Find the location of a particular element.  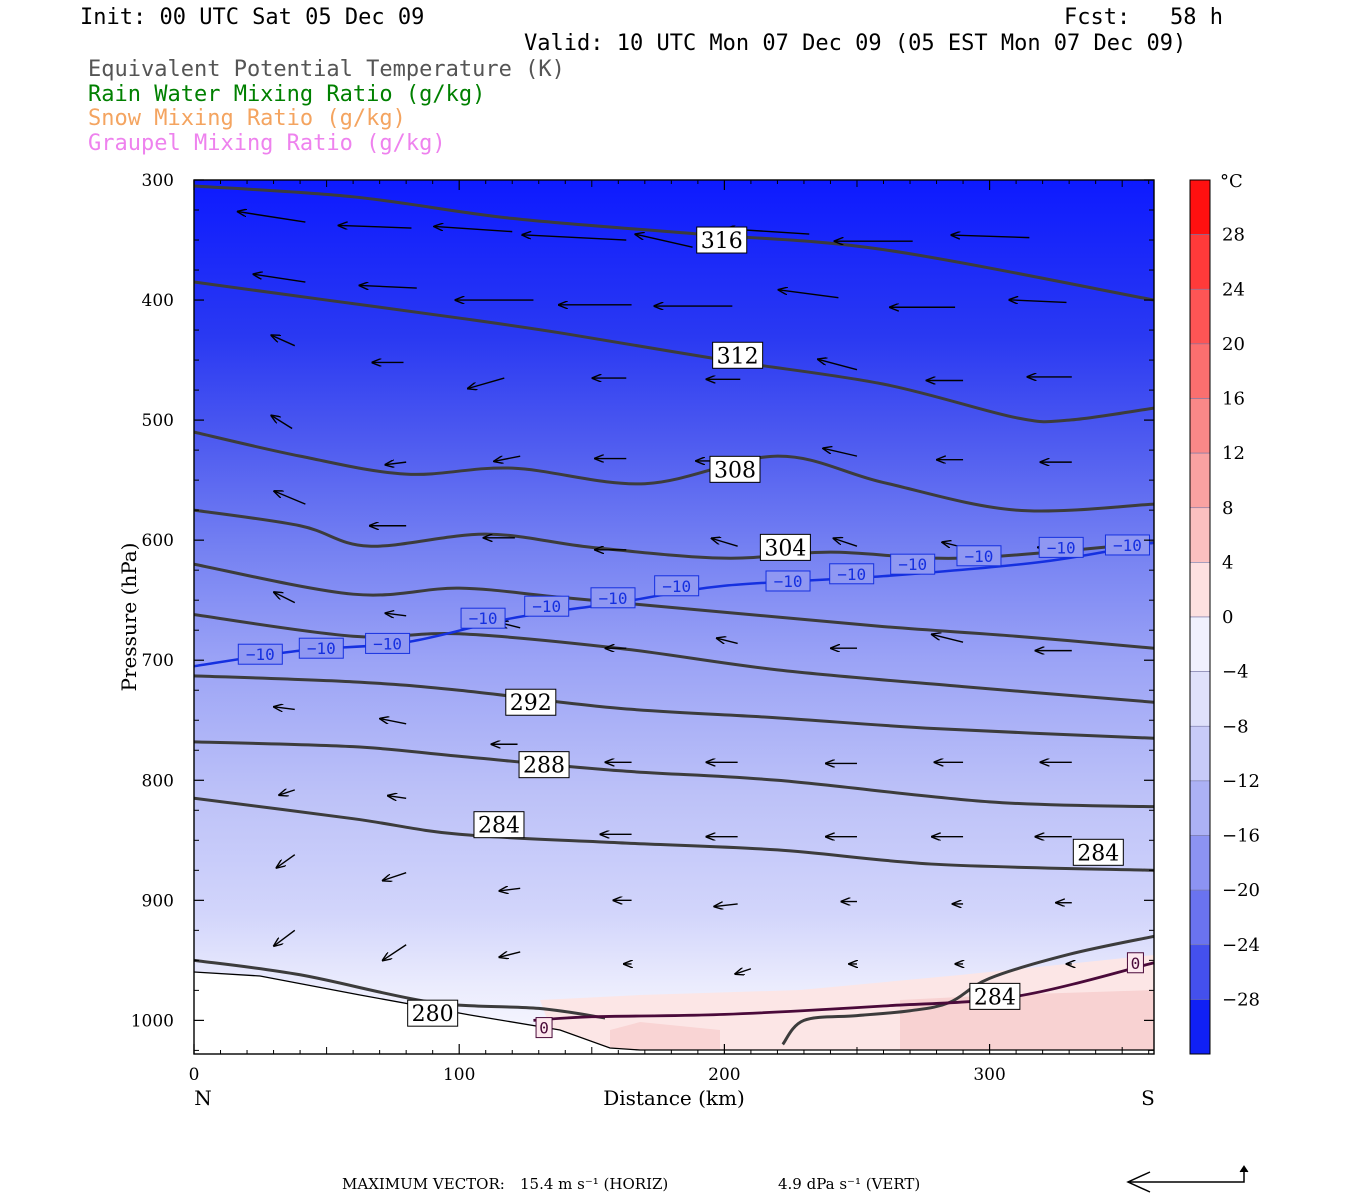

svg-text: 292 is located at coordinates (531, 703).